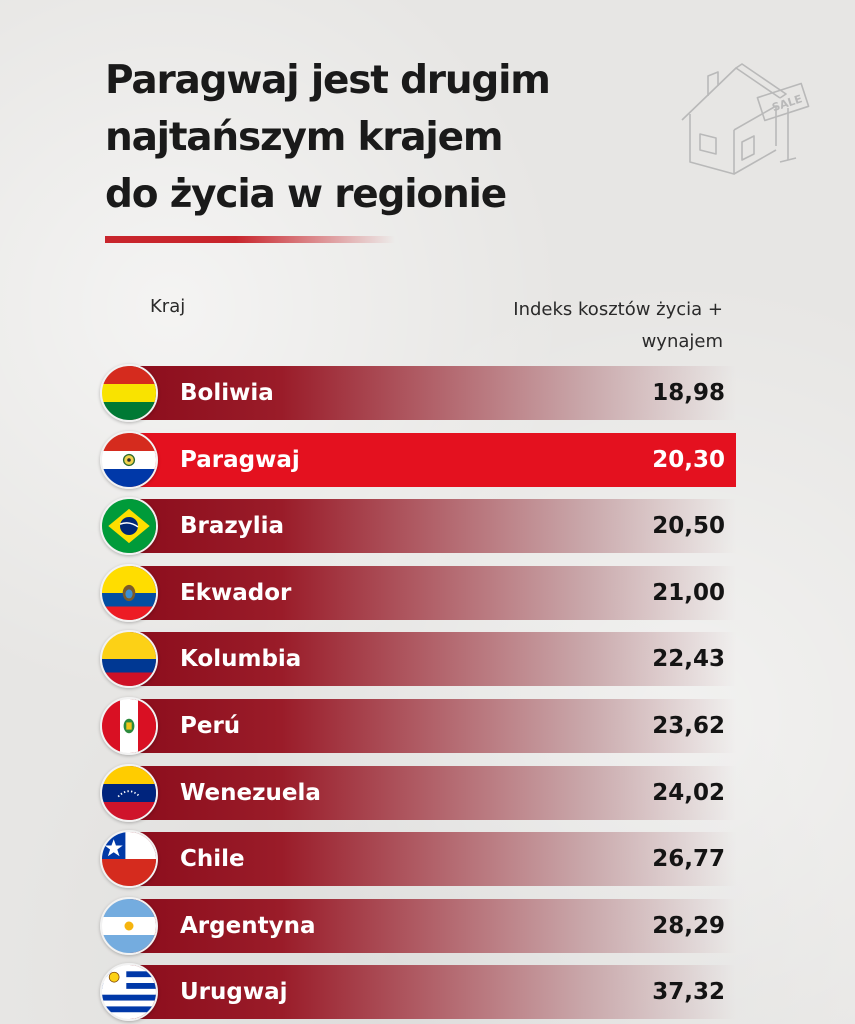 The image size is (855, 1024). What do you see at coordinates (227, 393) in the screenshot?
I see `country-label: Boliwia` at bounding box center [227, 393].